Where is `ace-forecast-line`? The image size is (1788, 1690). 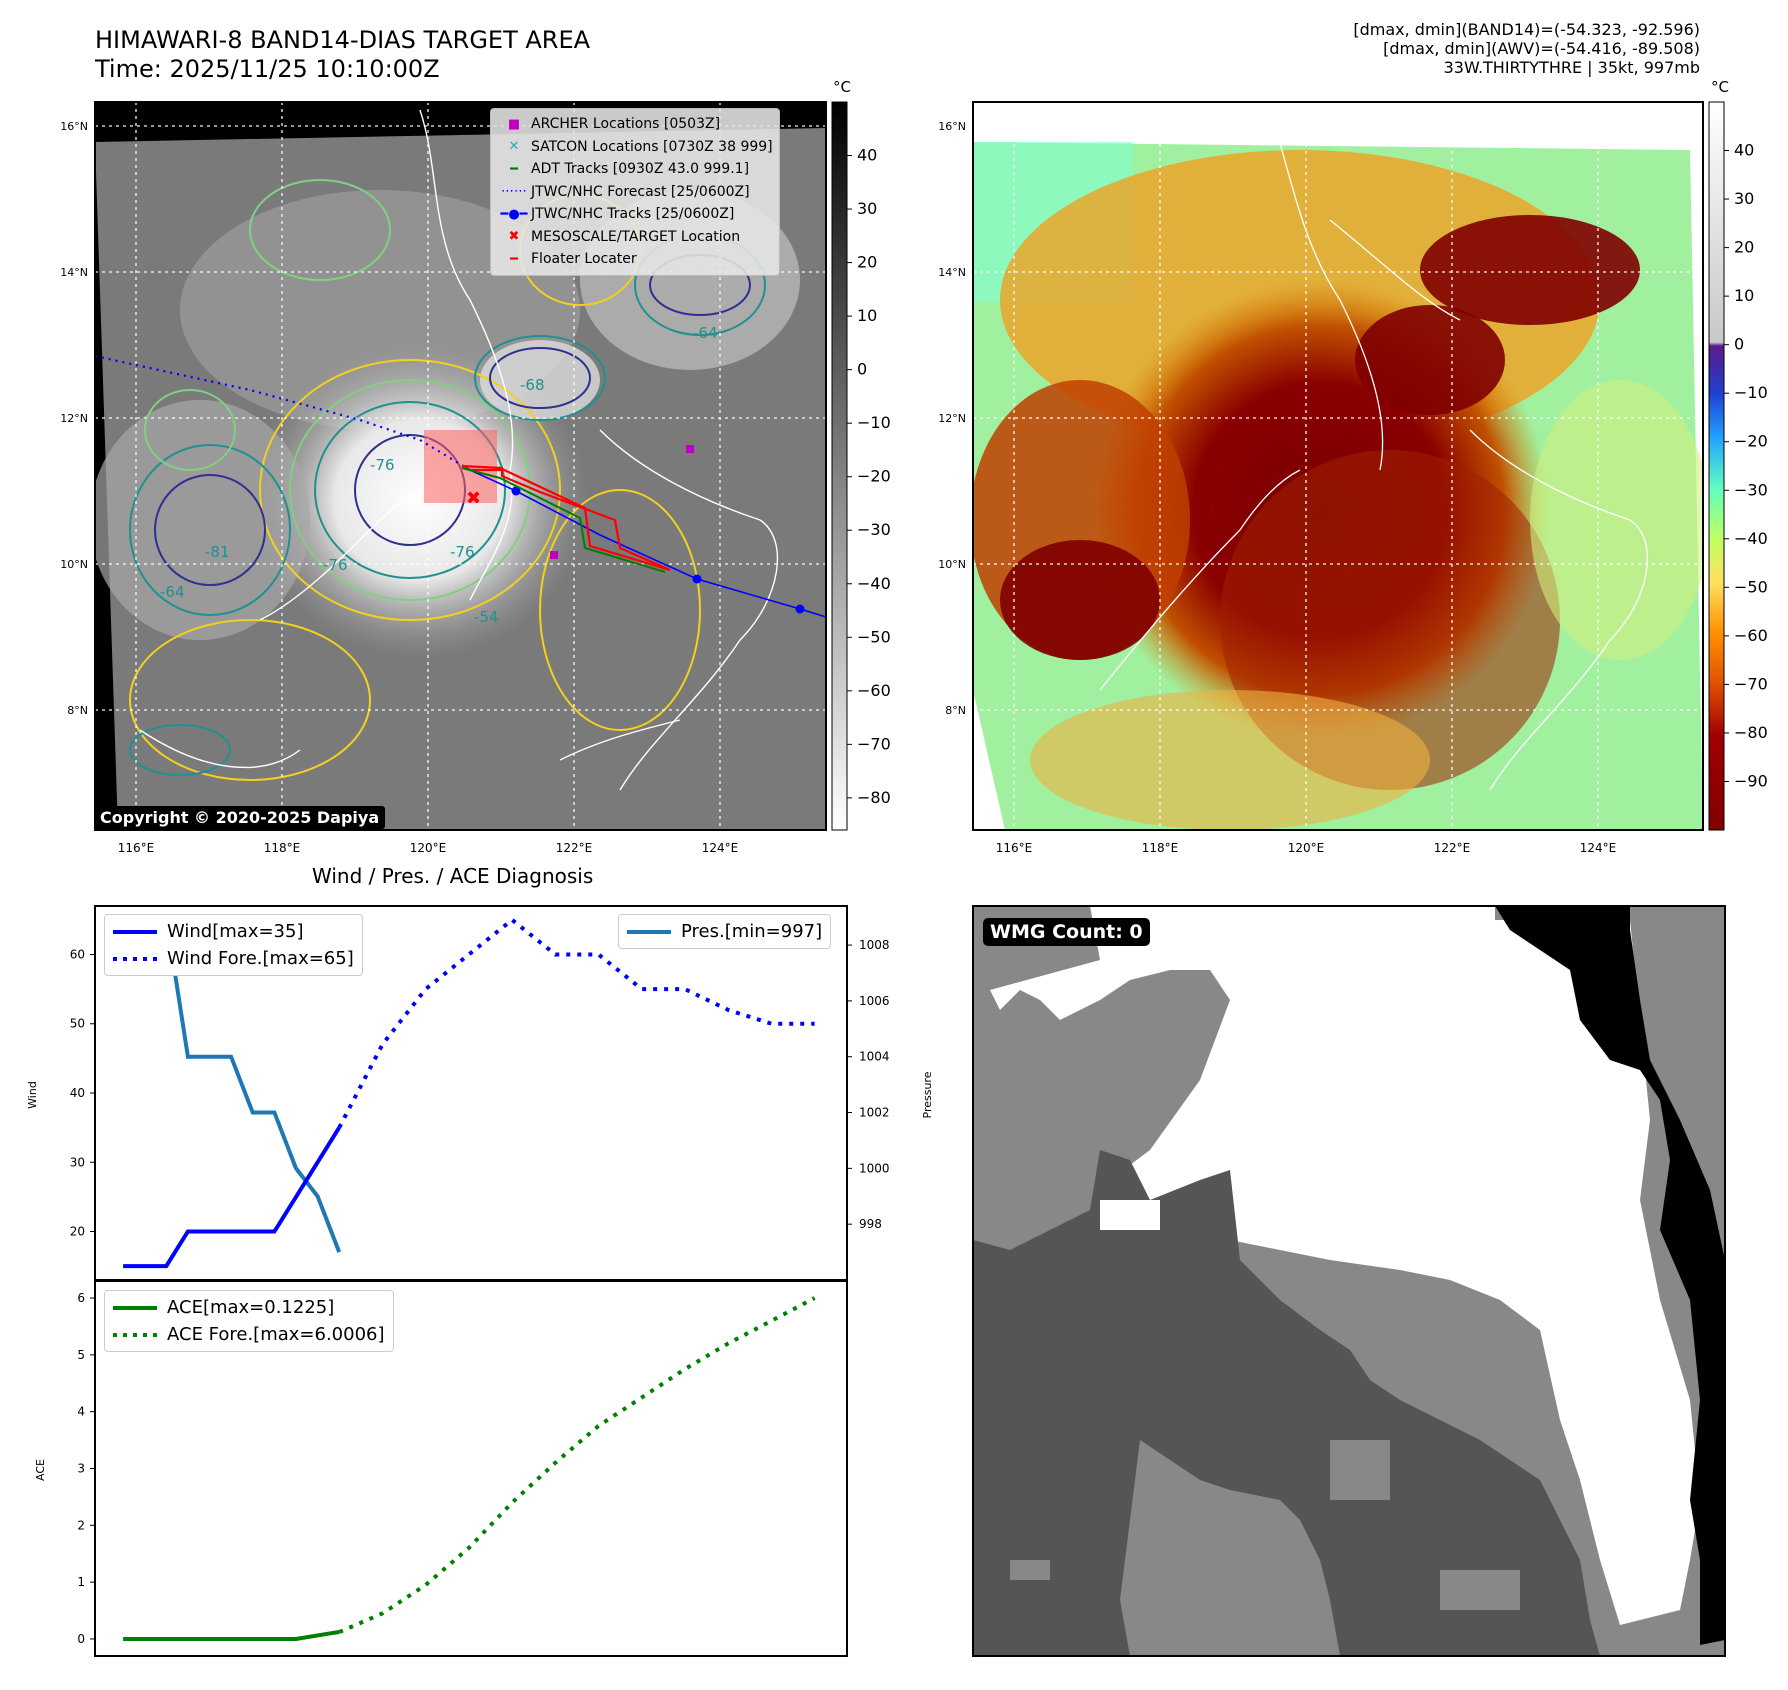 ace-forecast-line is located at coordinates (577, 1465).